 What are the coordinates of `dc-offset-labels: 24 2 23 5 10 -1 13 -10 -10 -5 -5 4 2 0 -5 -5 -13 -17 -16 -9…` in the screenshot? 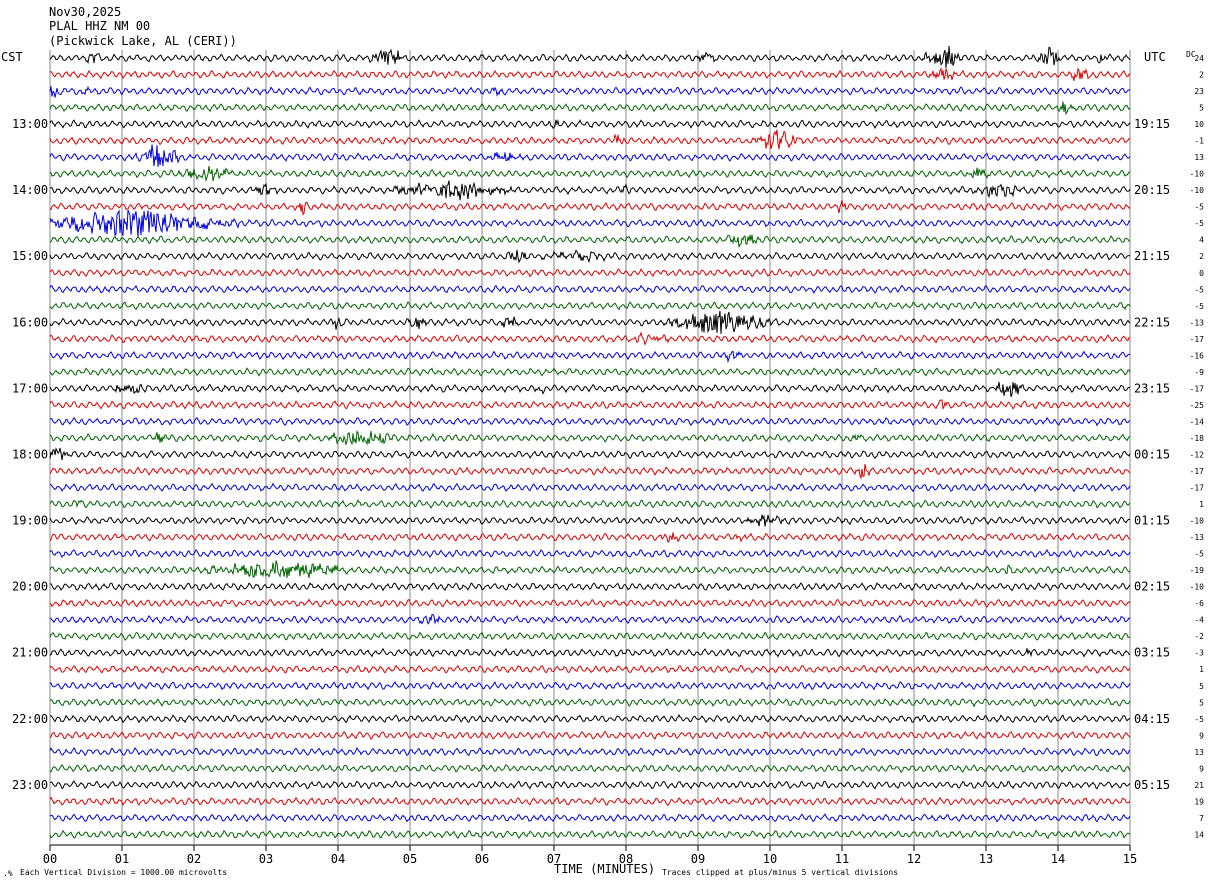 It's located at (1197, 446).